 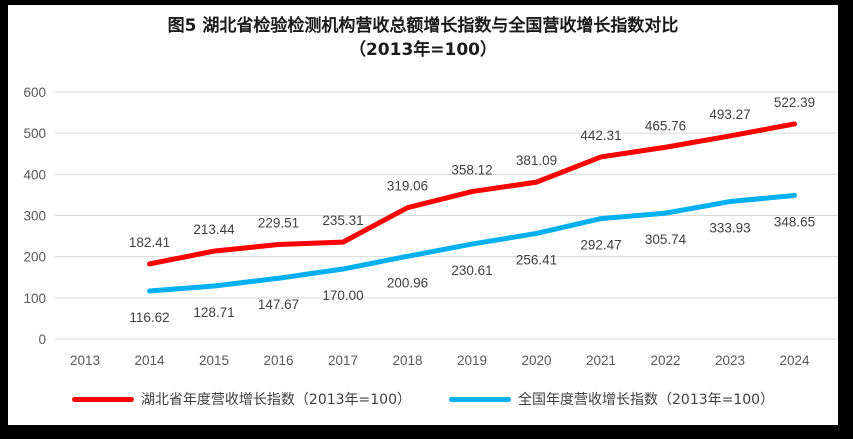 I want to click on x-axis-tick-label: 2018, so click(x=407, y=360).